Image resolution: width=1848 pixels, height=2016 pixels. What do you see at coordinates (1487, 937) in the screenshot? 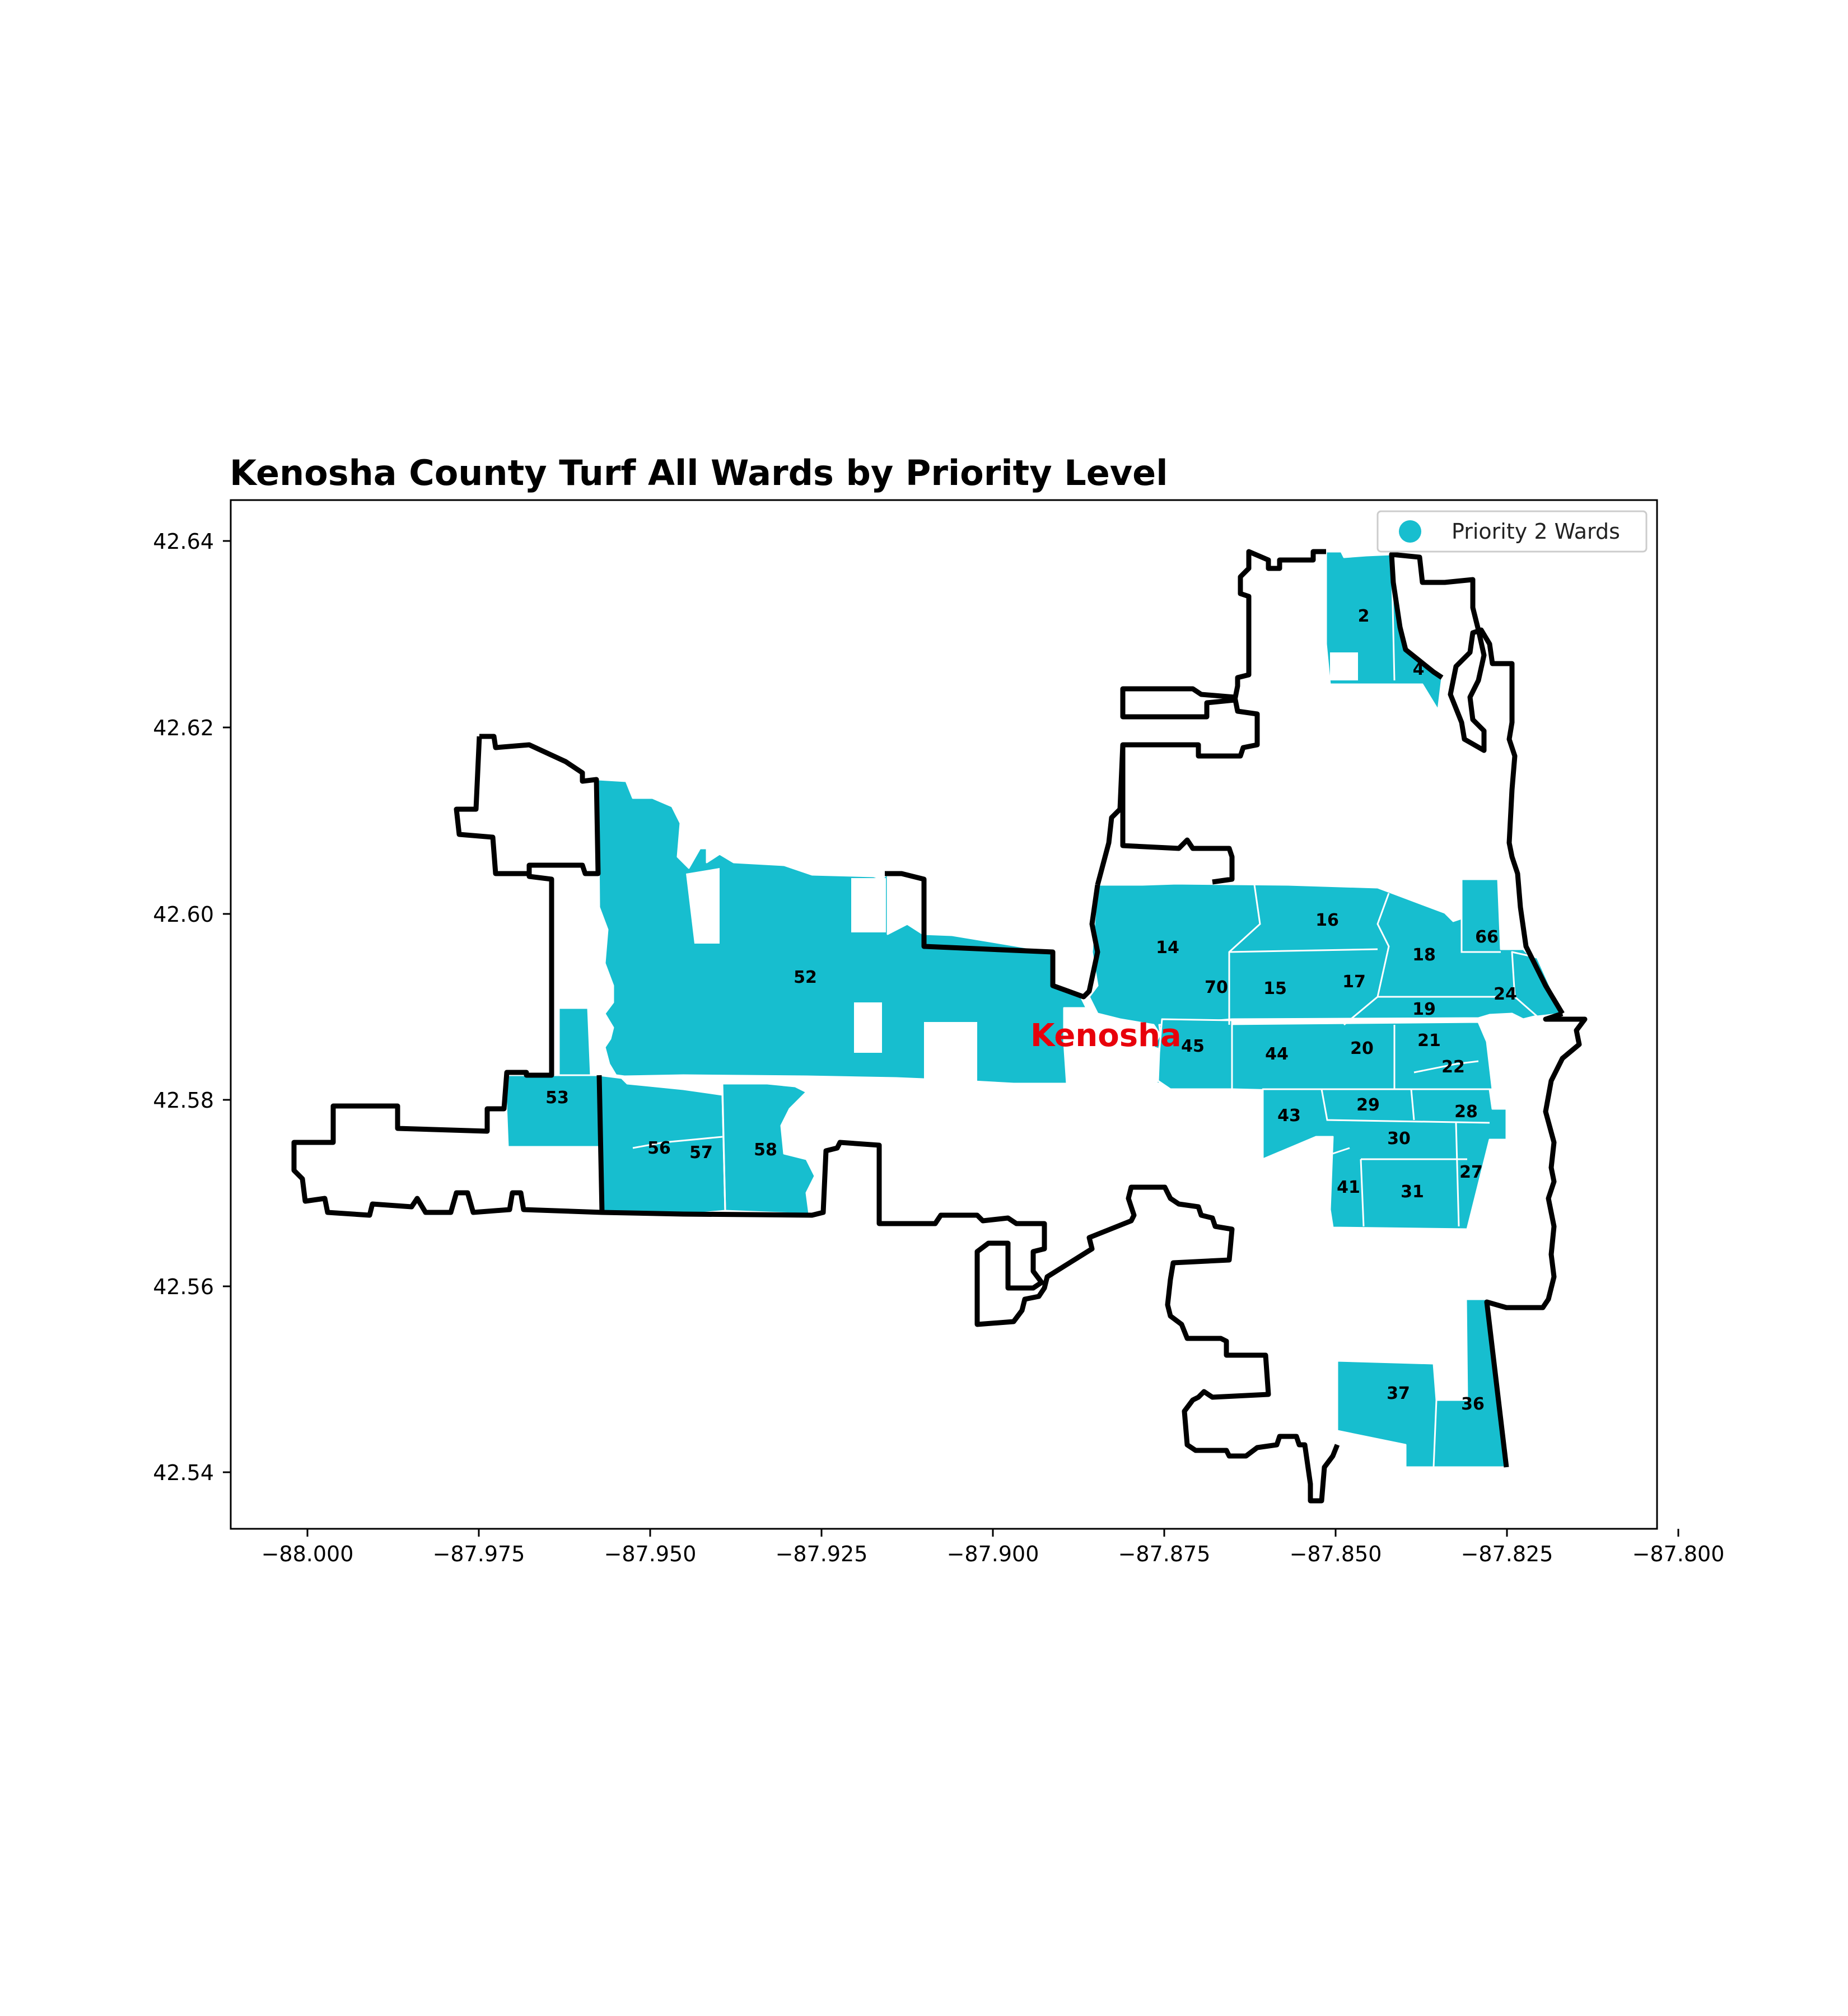
I see `ward-label: 66` at bounding box center [1487, 937].